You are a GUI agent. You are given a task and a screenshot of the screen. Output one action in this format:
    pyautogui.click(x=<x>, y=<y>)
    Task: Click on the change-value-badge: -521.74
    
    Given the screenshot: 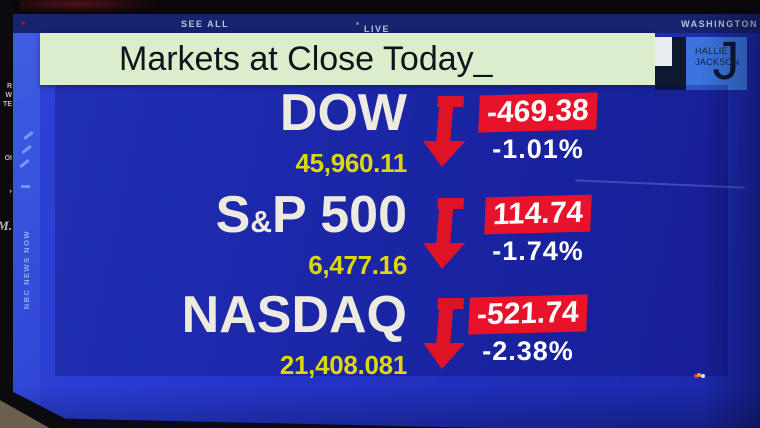 What is the action you would take?
    pyautogui.click(x=528, y=314)
    